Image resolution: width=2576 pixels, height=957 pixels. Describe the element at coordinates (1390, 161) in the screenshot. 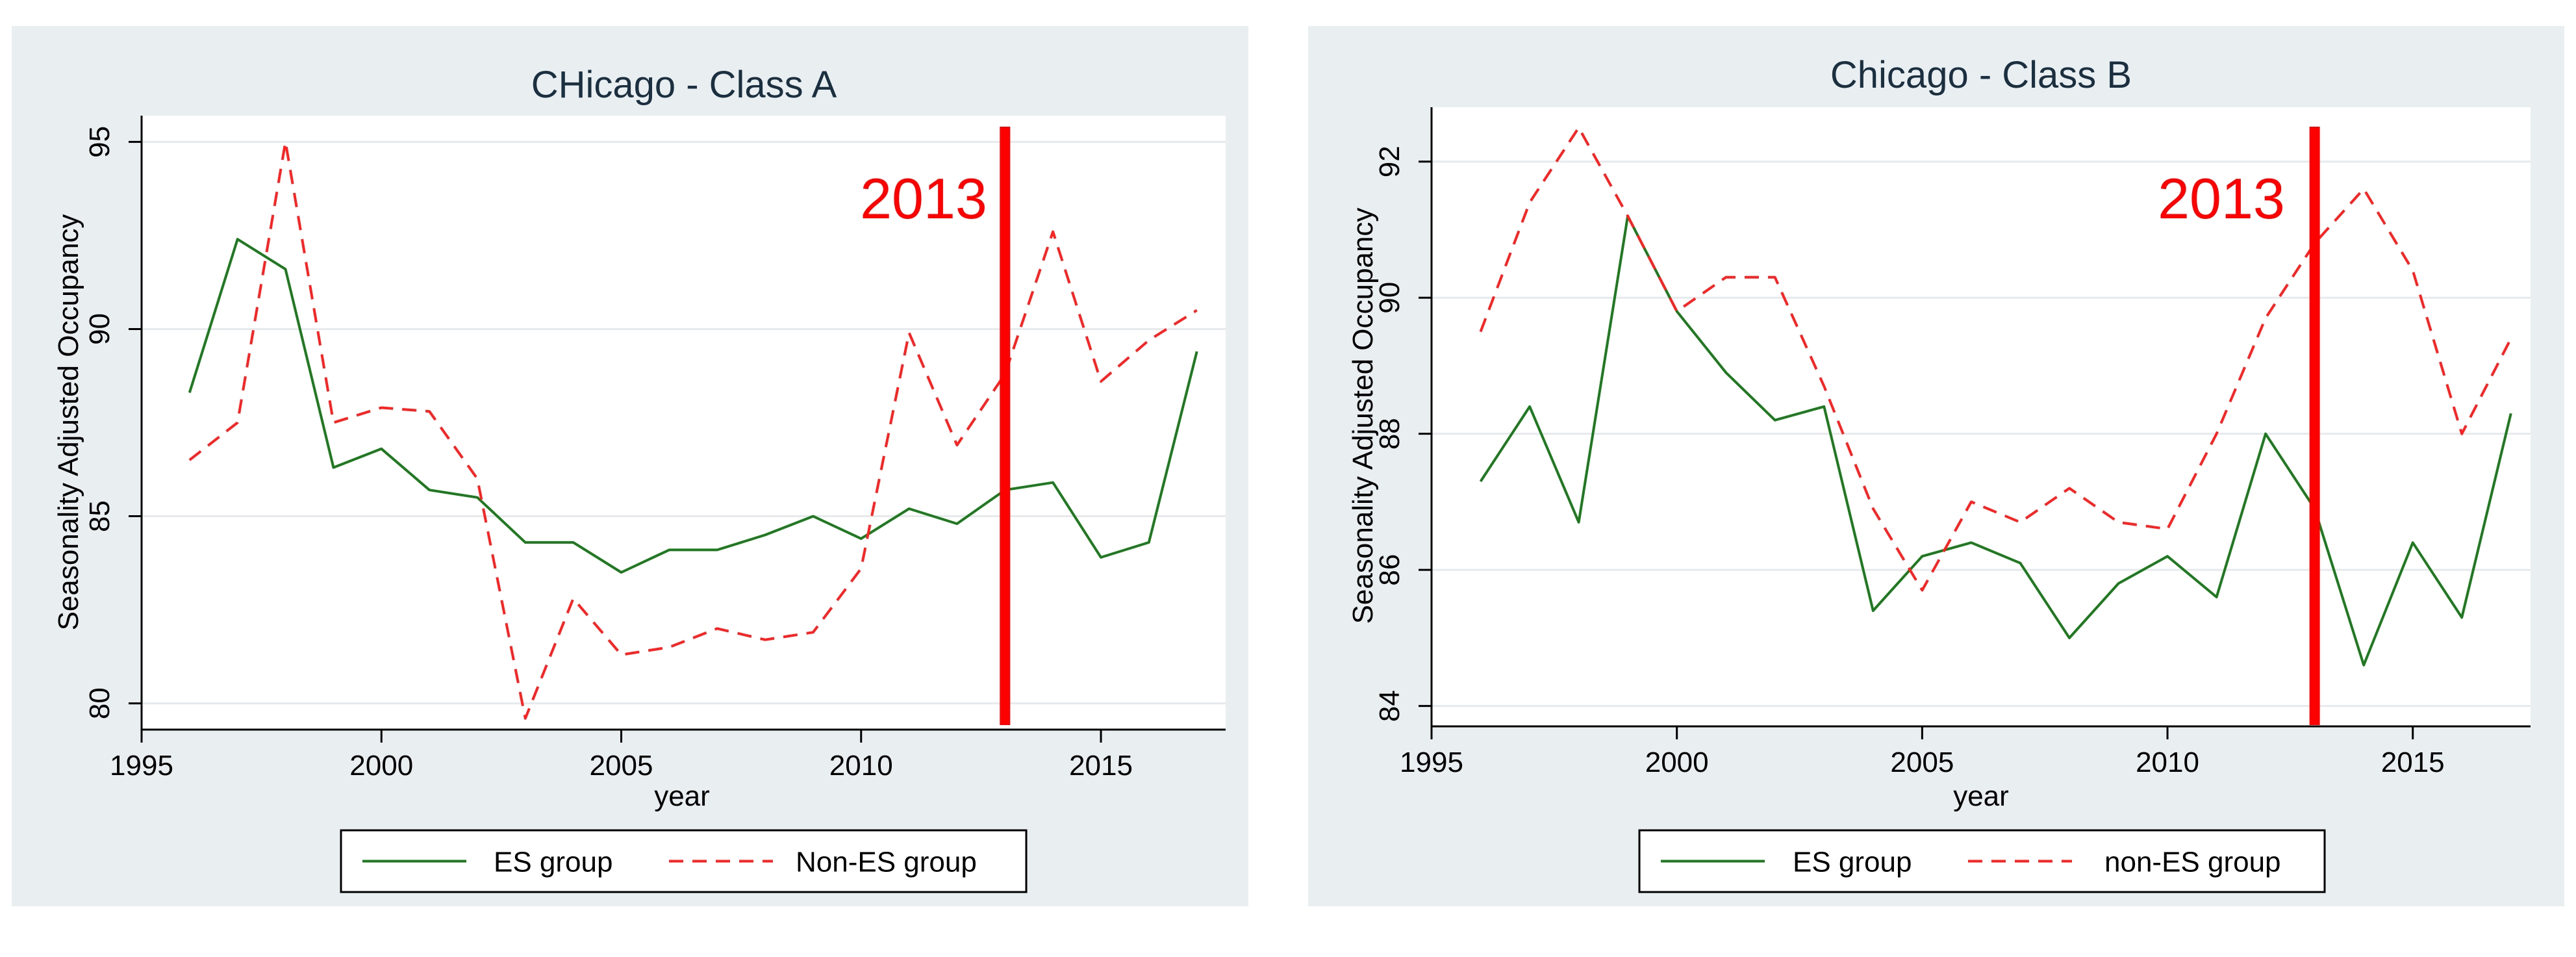

I see `chart2-ytick-label: 92` at that location.